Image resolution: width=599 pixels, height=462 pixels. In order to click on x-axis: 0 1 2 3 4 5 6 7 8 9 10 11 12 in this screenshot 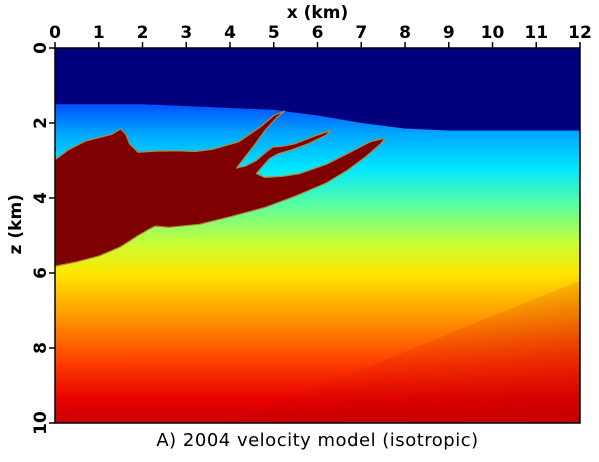, I will do `click(320, 35)`.